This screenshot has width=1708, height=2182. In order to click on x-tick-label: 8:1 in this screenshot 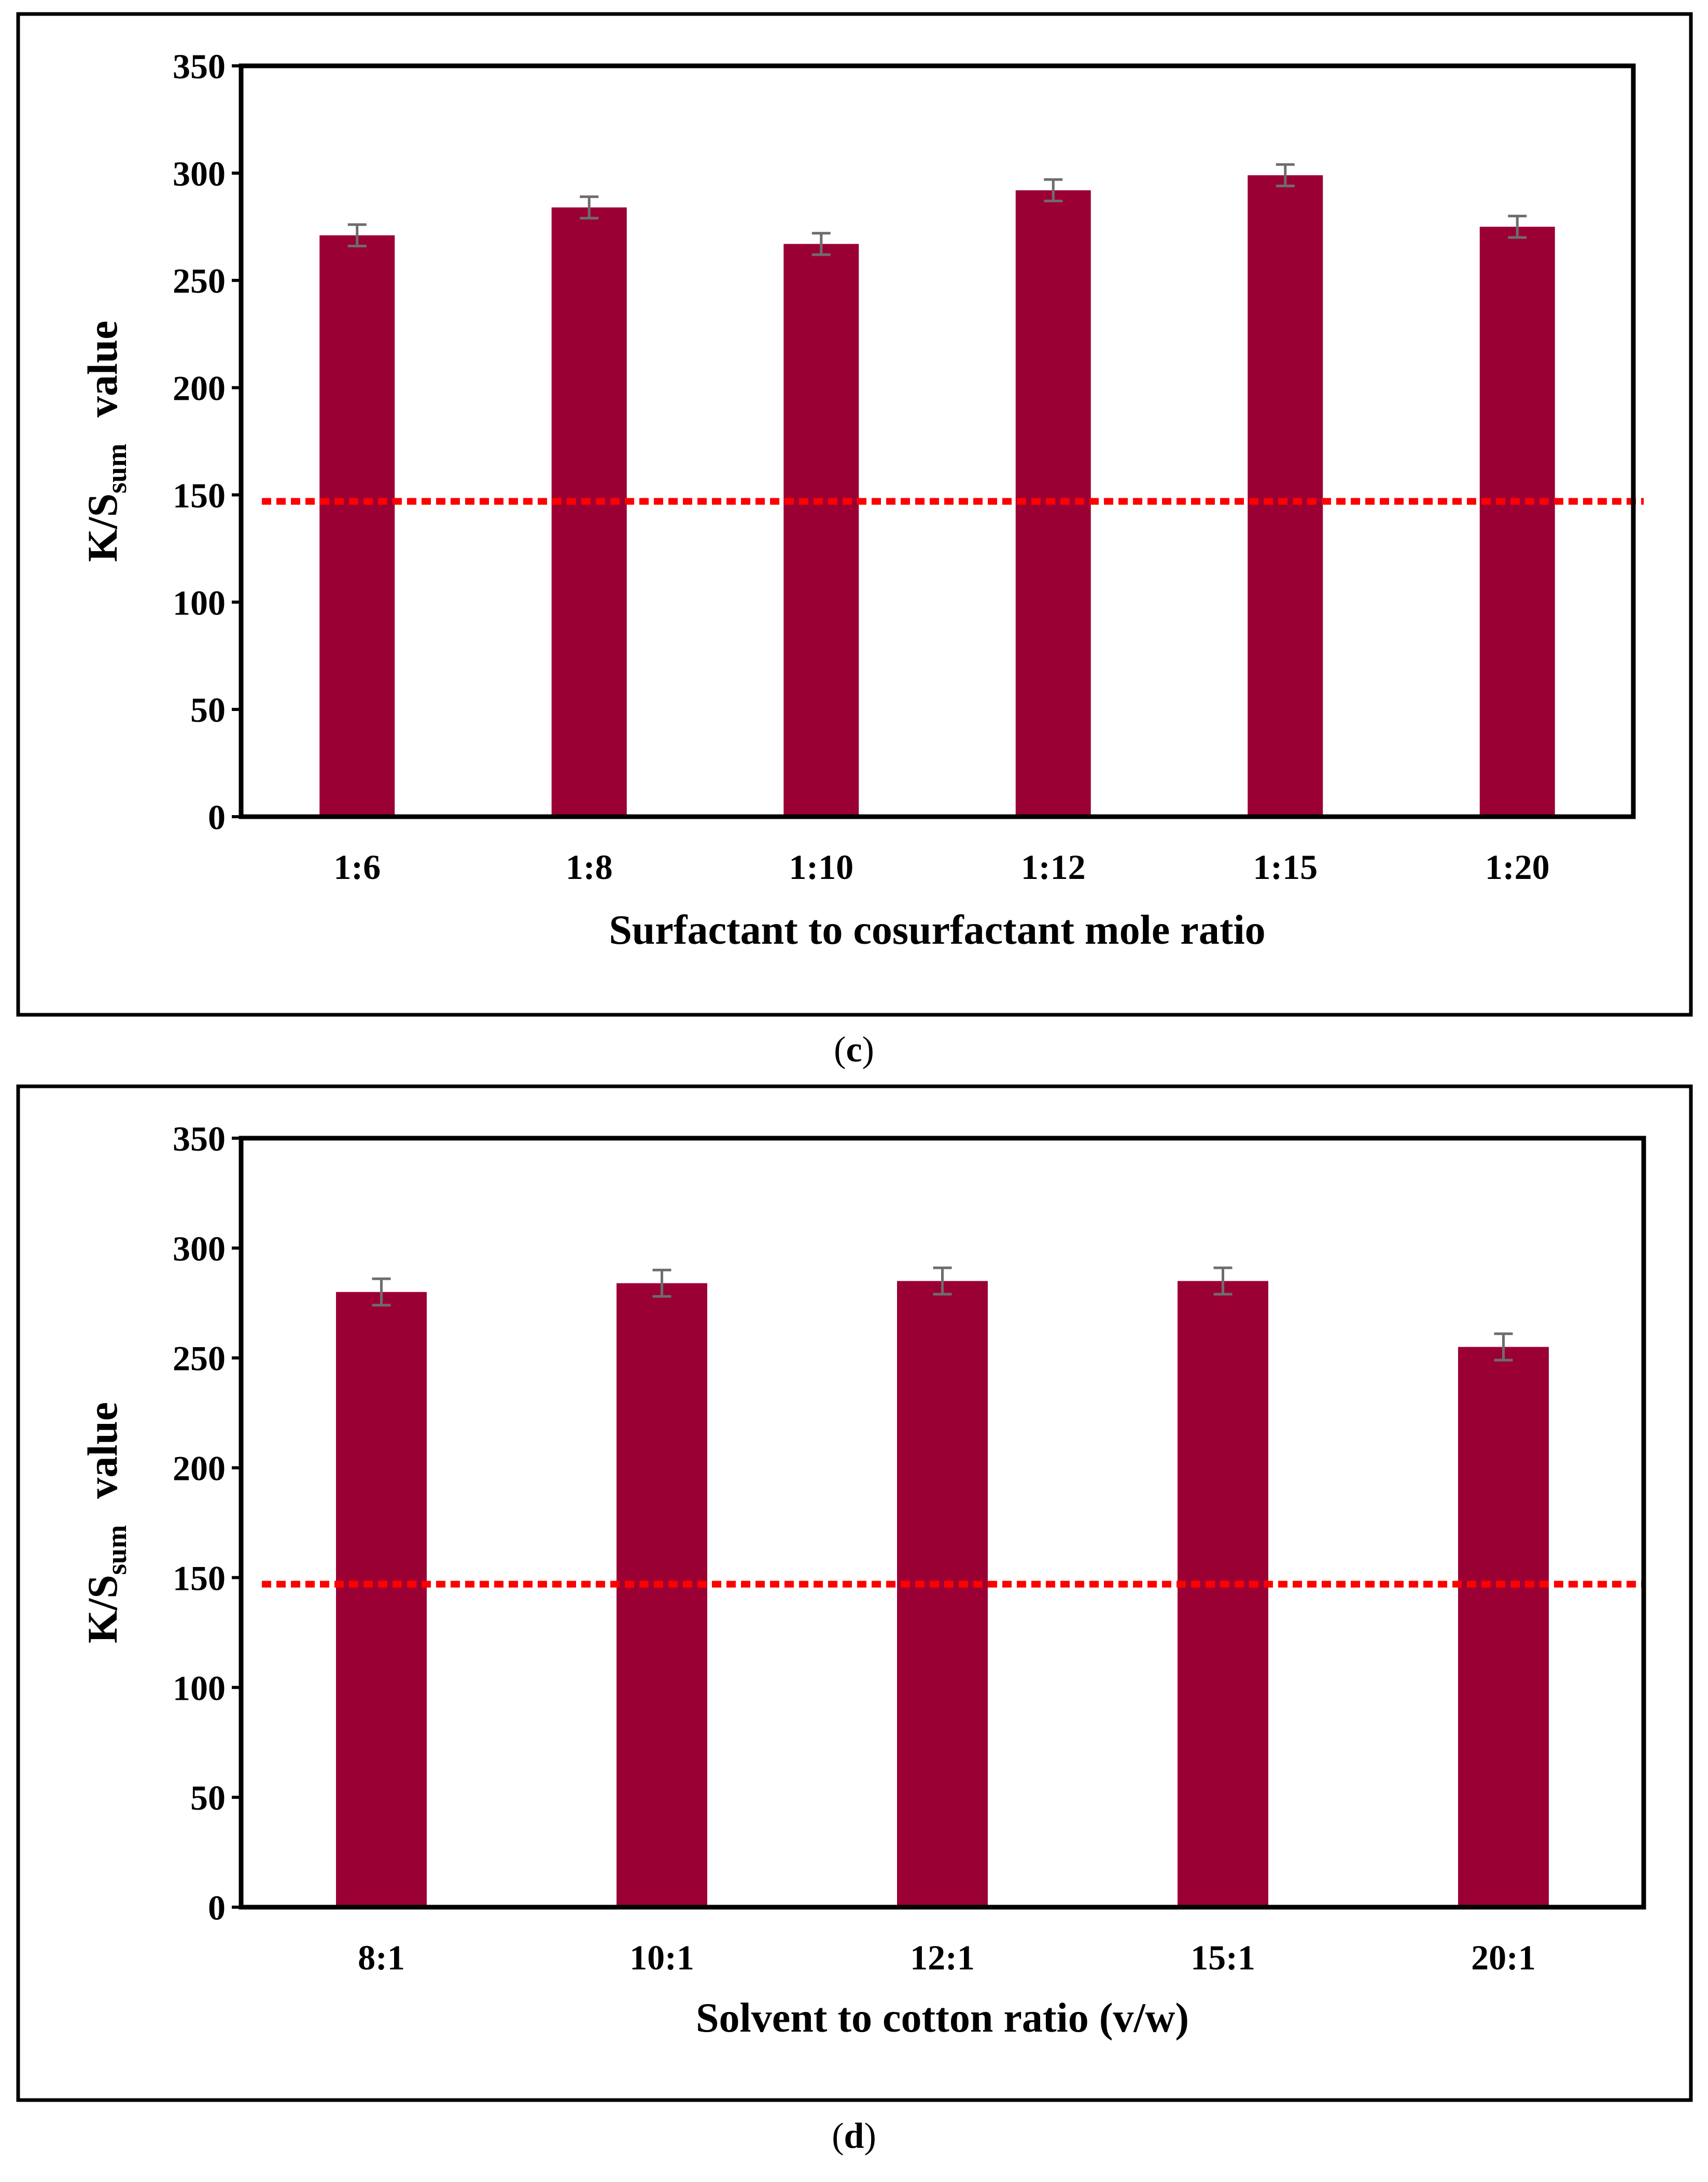, I will do `click(381, 1957)`.